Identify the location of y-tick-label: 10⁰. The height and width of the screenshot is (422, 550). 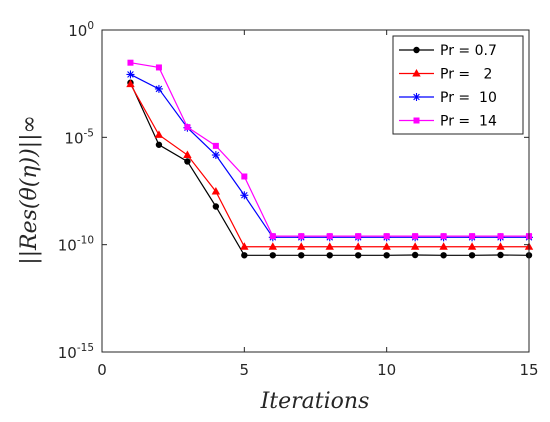
(81, 30).